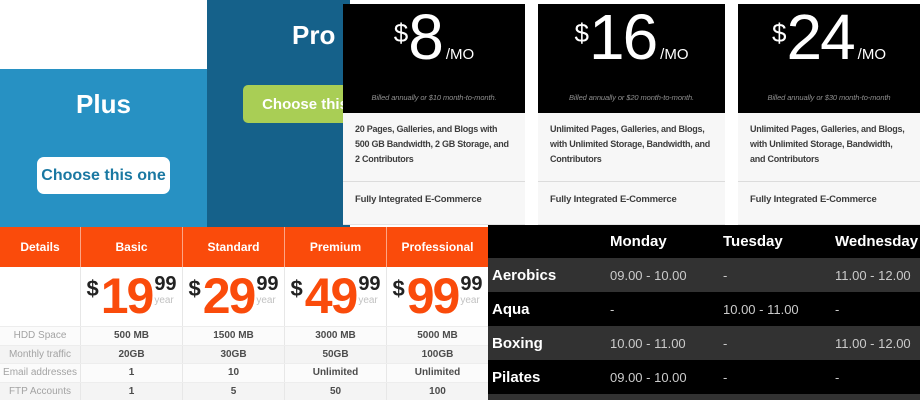  I want to click on price-amount: 99, so click(433, 296).